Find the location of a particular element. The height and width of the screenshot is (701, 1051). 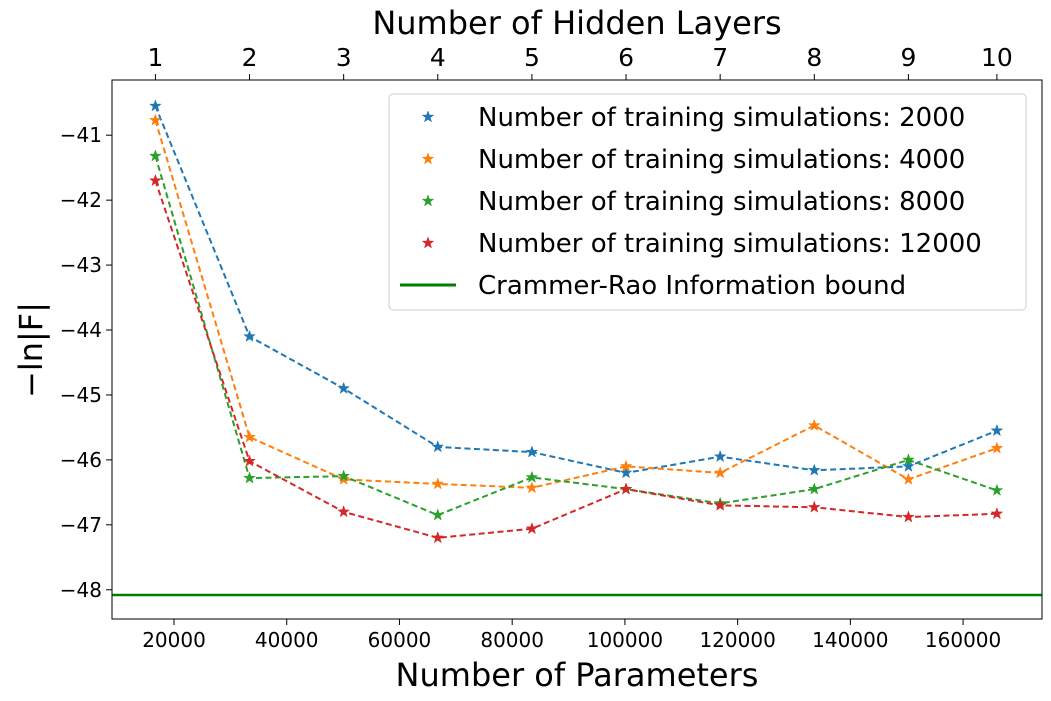

y-tick-label: −41 is located at coordinates (81, 135).